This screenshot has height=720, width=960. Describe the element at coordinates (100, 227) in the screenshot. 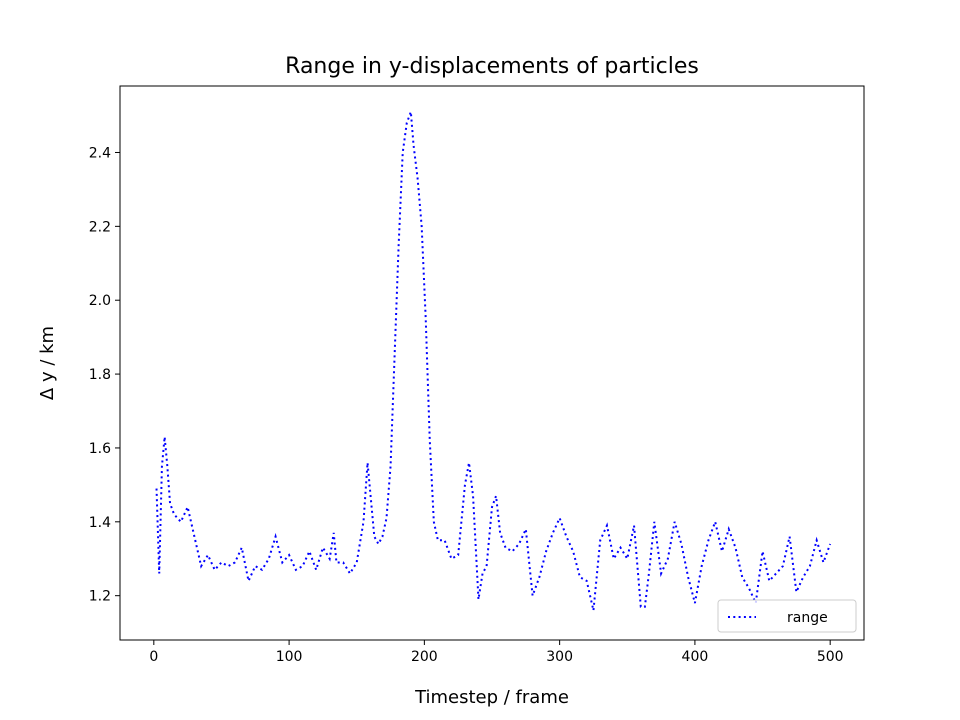

I see `y-tick-label: 2.2` at that location.